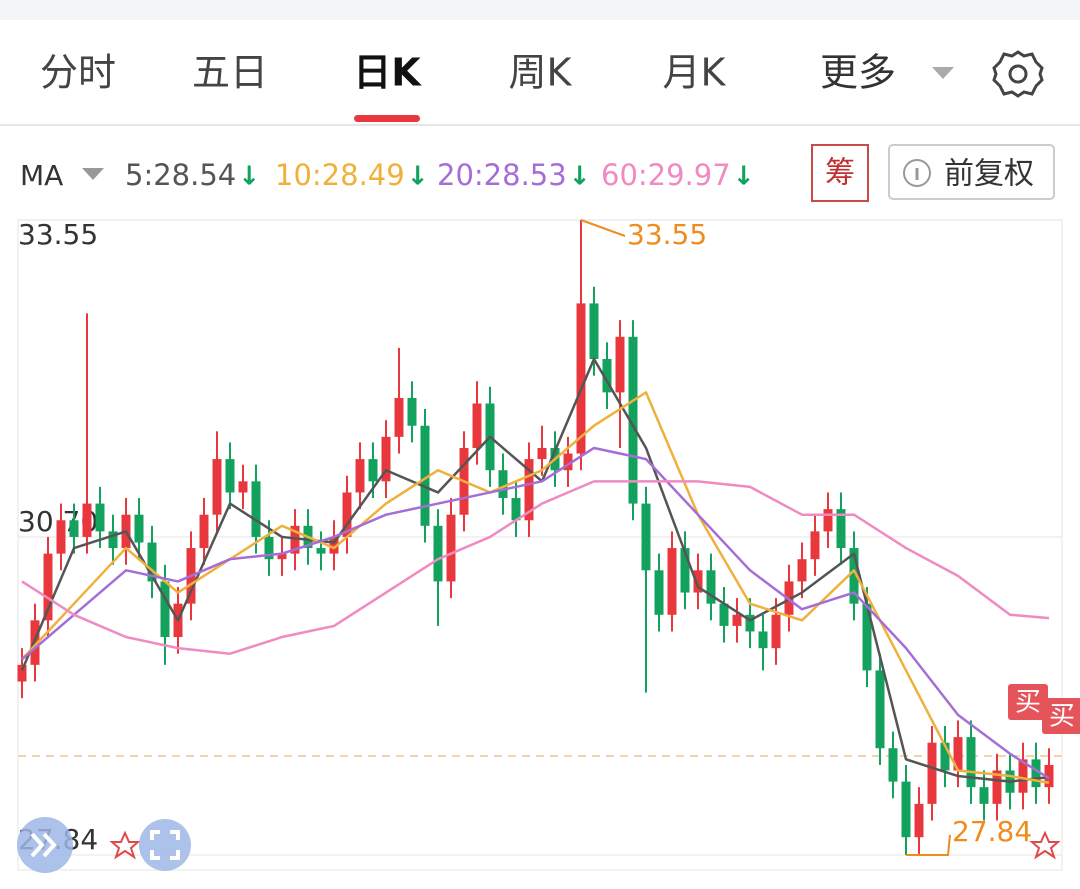 This screenshot has width=1080, height=889. What do you see at coordinates (541, 73) in the screenshot?
I see `tab: 周K` at bounding box center [541, 73].